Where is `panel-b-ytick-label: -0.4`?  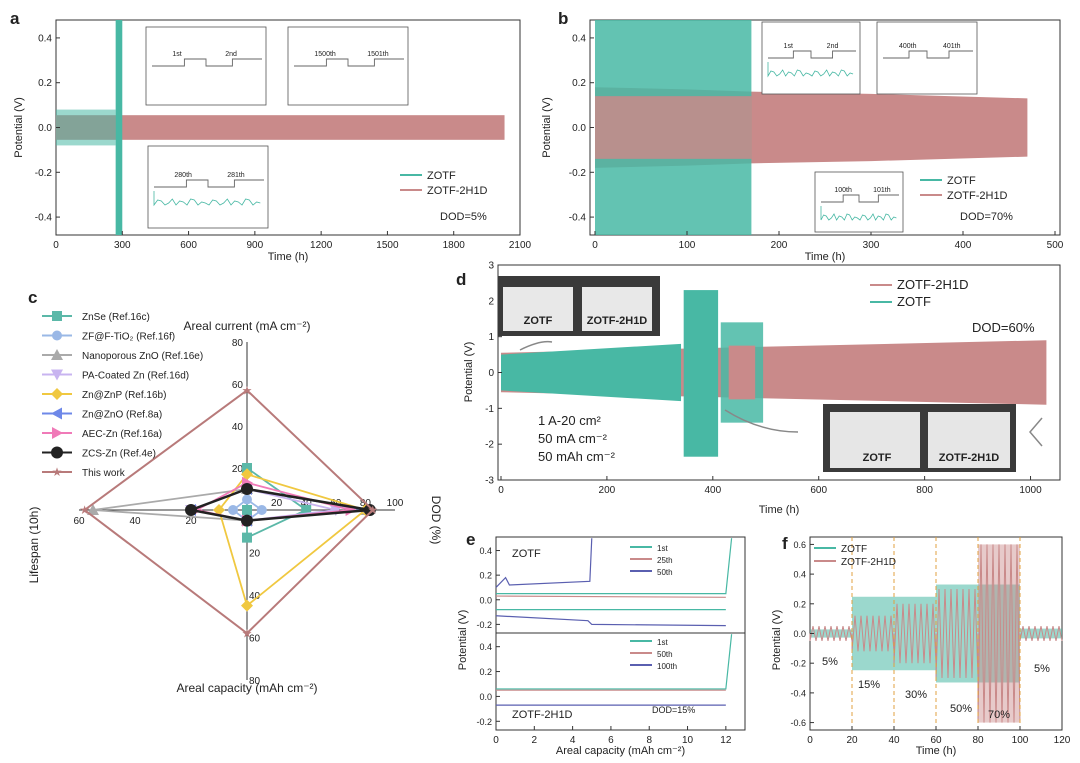 panel-b-ytick-label: -0.4 is located at coordinates (578, 218).